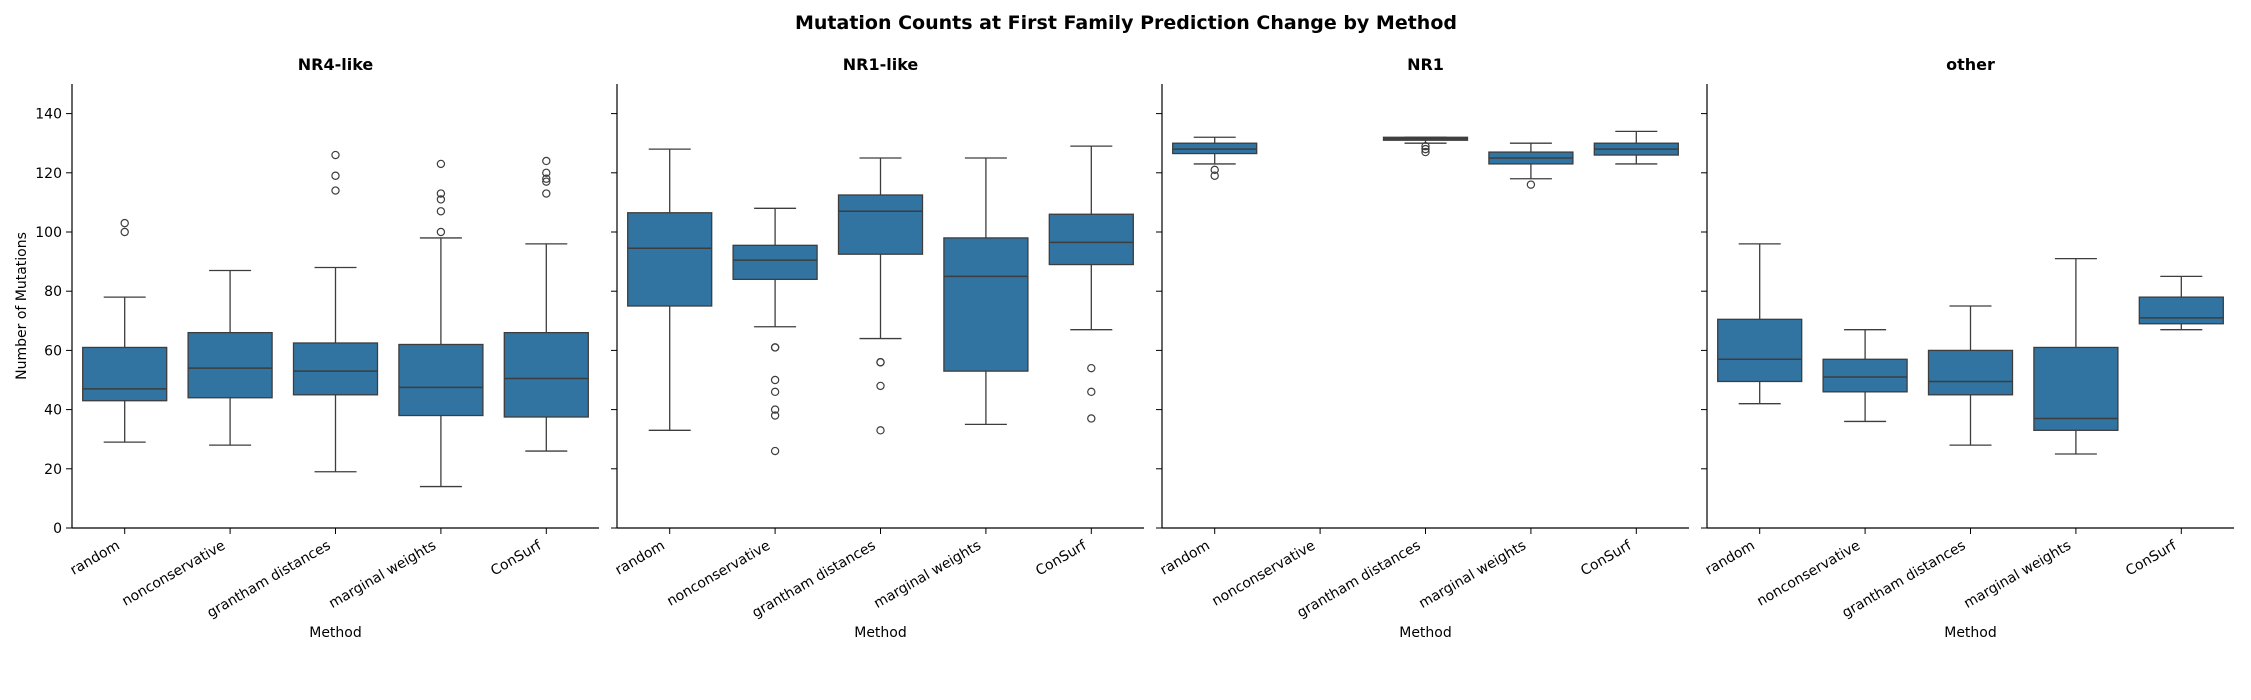 The image size is (2251, 700). Describe the element at coordinates (53, 351) in the screenshot. I see `y-tick-label: 60` at that location.